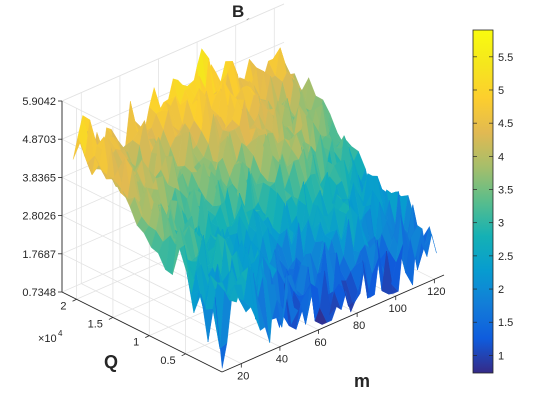 This screenshot has width=560, height=420. What do you see at coordinates (111, 362) in the screenshot?
I see `y-axis-label: Q` at bounding box center [111, 362].